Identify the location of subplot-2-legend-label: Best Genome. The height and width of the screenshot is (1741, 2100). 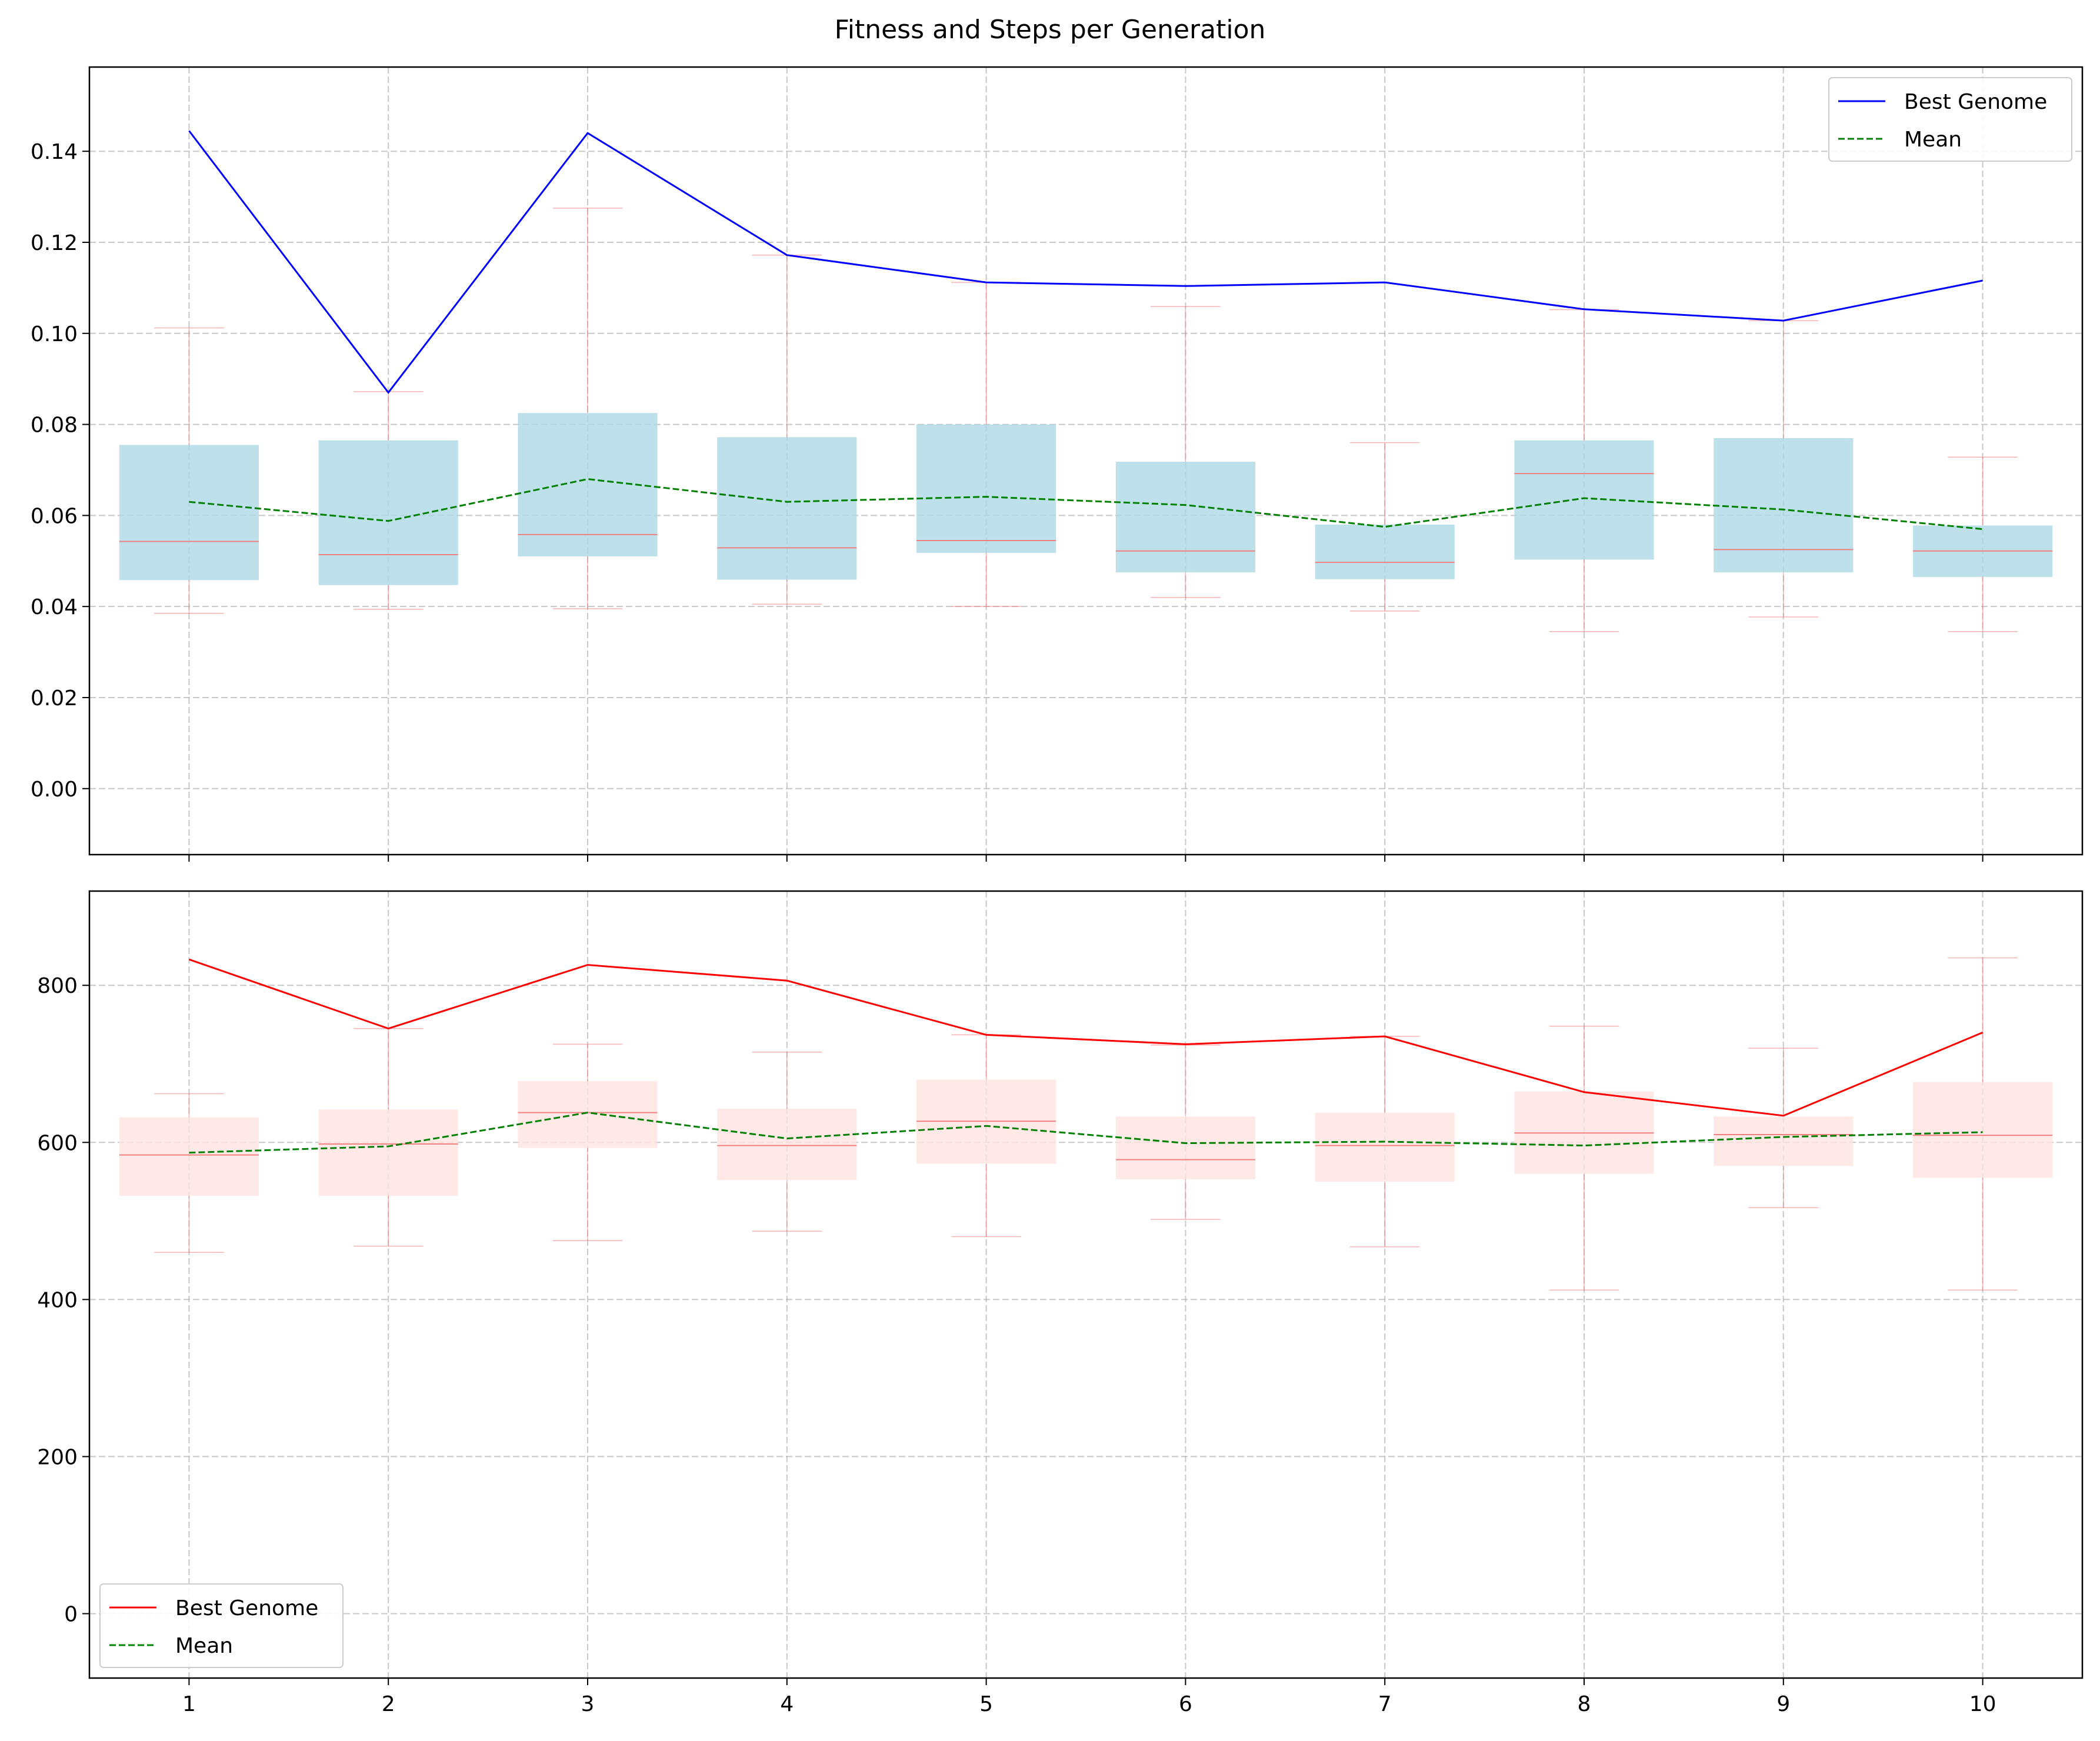
(247, 1608).